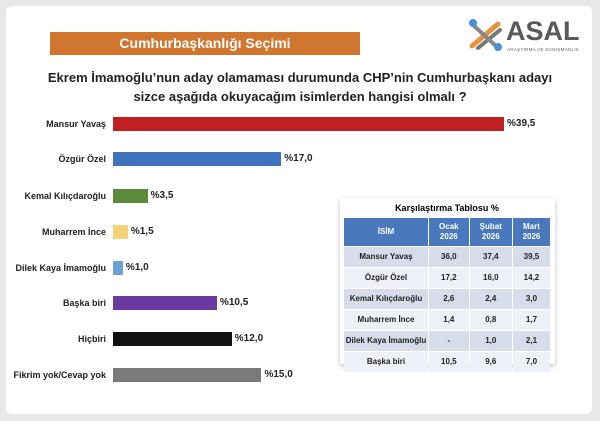 The image size is (600, 421). Describe the element at coordinates (521, 123) in the screenshot. I see `data-label: %39,5` at that location.